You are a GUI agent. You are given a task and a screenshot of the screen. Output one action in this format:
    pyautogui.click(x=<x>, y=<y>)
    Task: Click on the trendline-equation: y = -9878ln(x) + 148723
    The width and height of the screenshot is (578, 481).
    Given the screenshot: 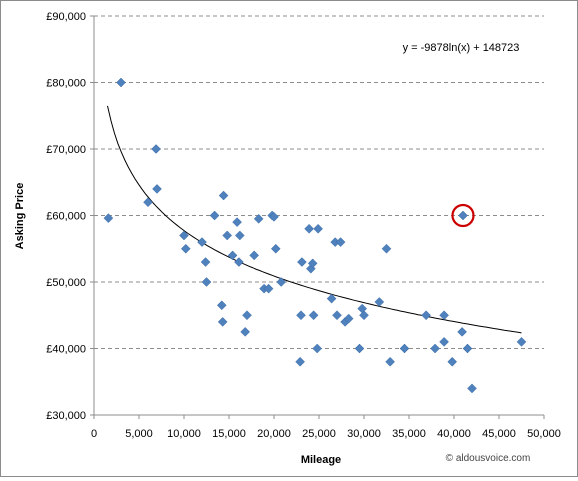 What is the action you would take?
    pyautogui.click(x=461, y=48)
    